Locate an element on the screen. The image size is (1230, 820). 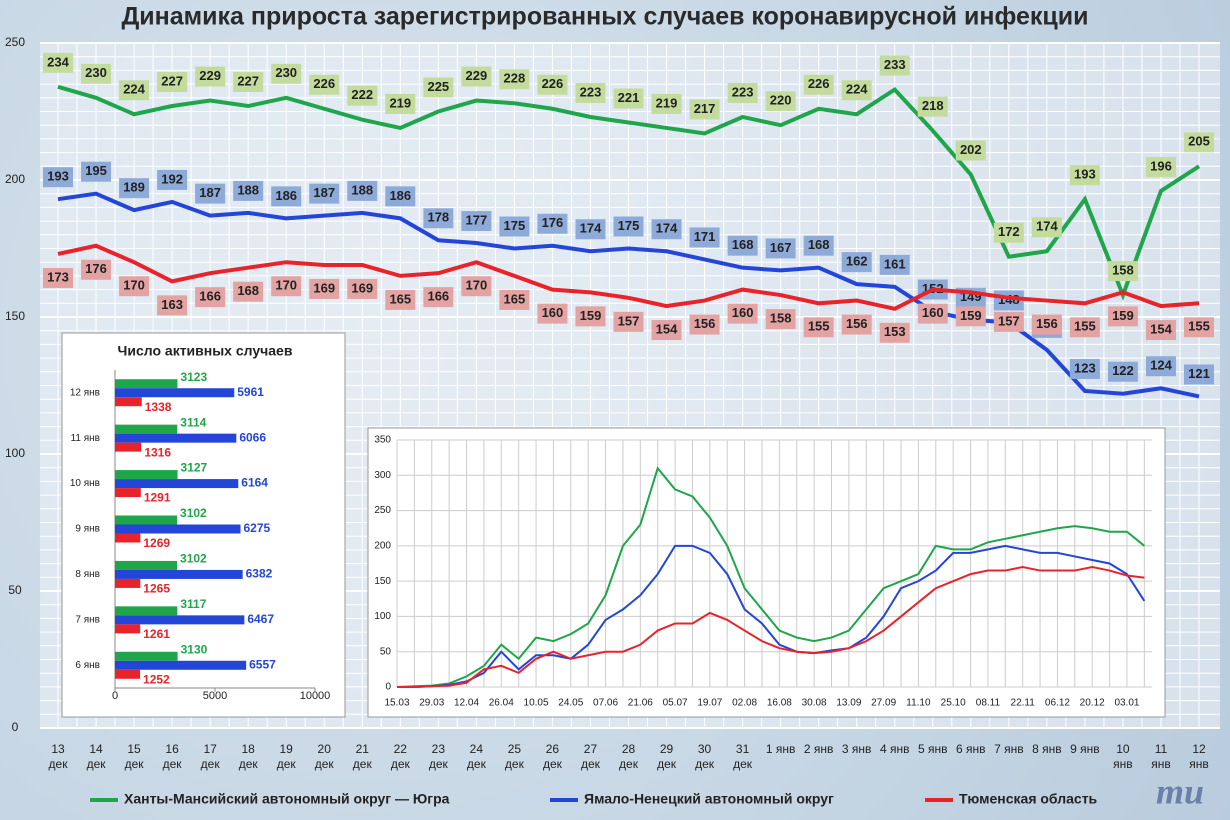
value-label: 193 is located at coordinates (1085, 174).